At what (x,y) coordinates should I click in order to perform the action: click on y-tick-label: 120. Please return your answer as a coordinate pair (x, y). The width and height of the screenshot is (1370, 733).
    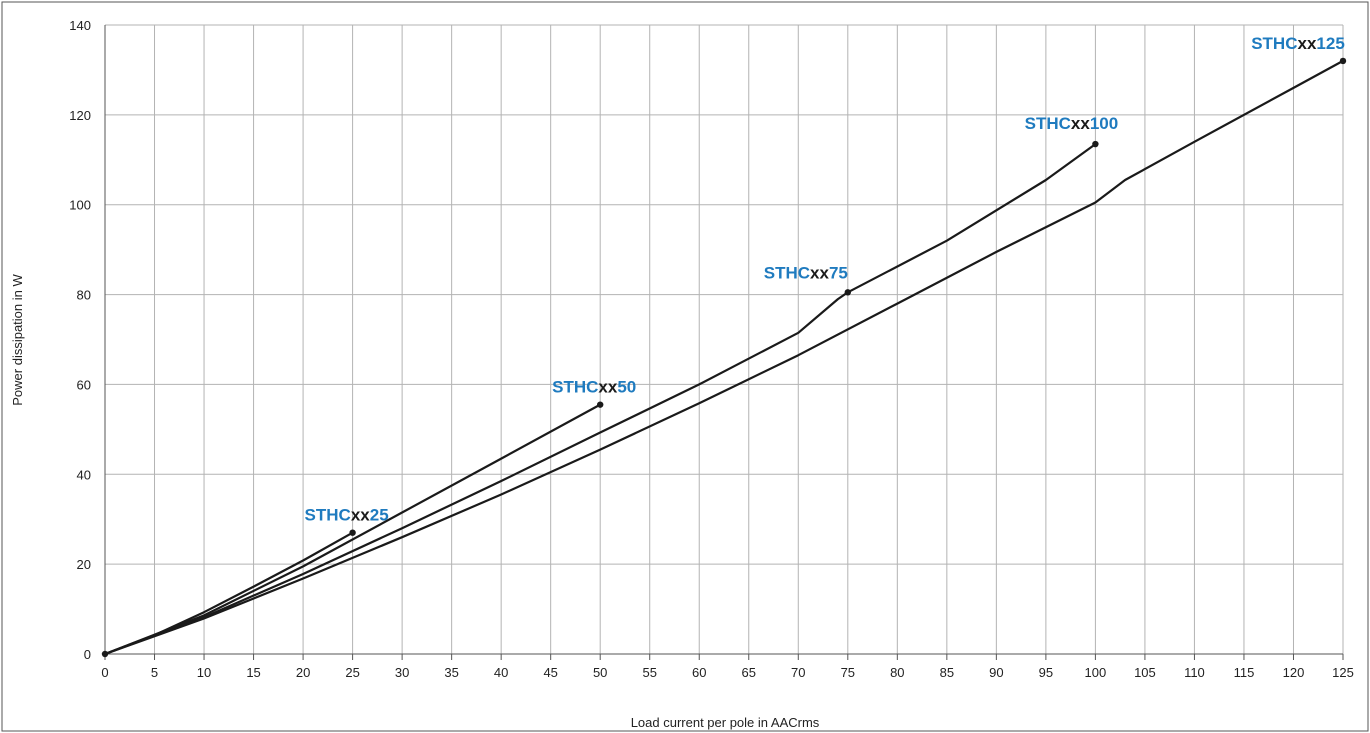
    Looking at the image, I should click on (80, 115).